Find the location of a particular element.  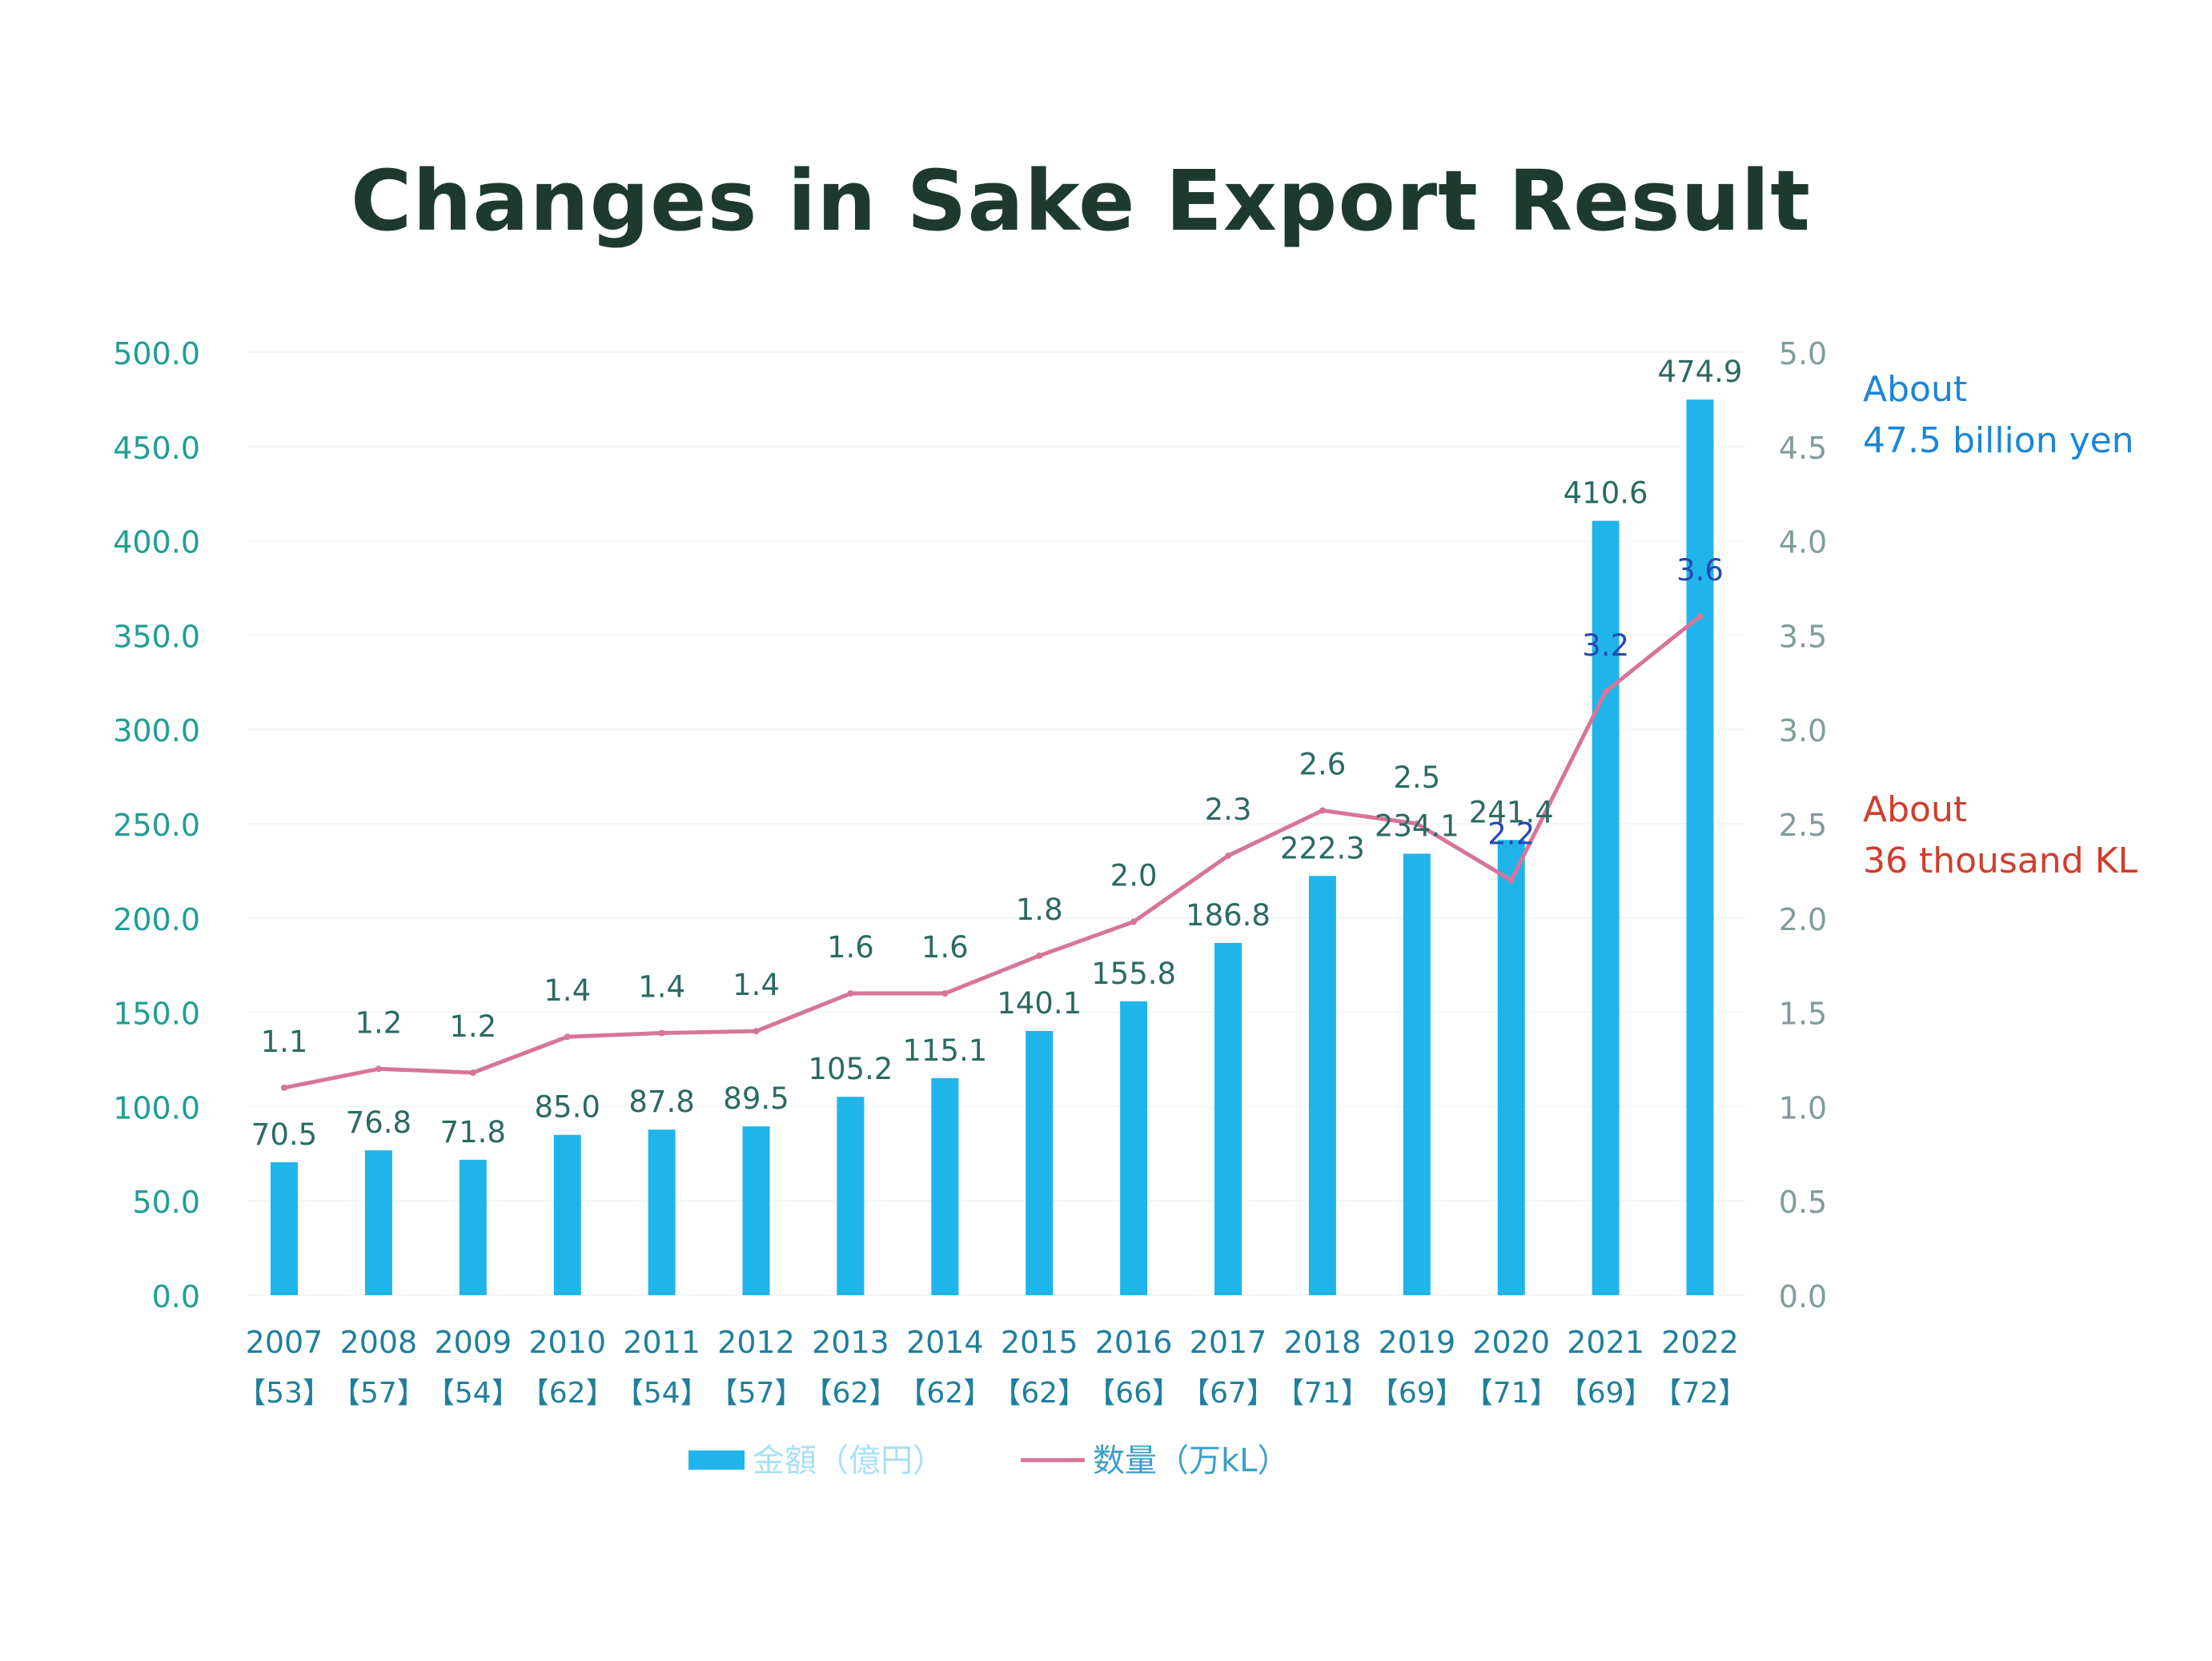

annotation-amount-line-2: 47.5 billion yen is located at coordinates (1999, 441).